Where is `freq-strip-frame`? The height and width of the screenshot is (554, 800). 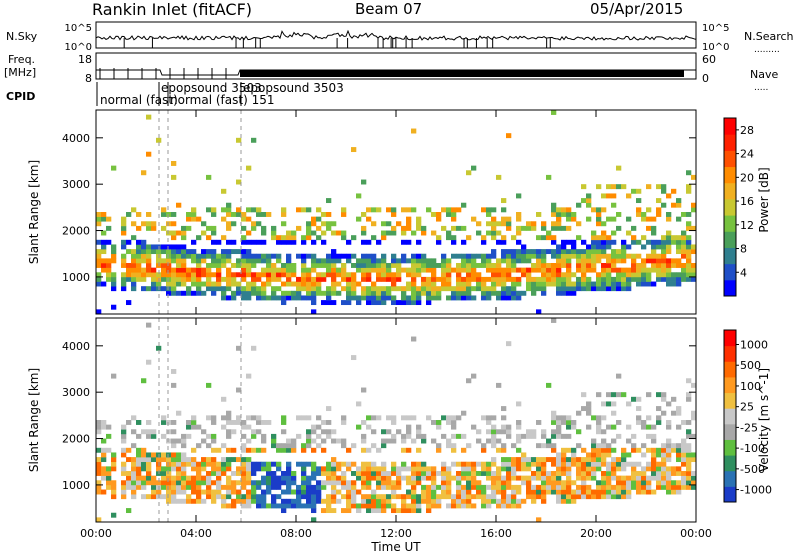 freq-strip-frame is located at coordinates (396, 66).